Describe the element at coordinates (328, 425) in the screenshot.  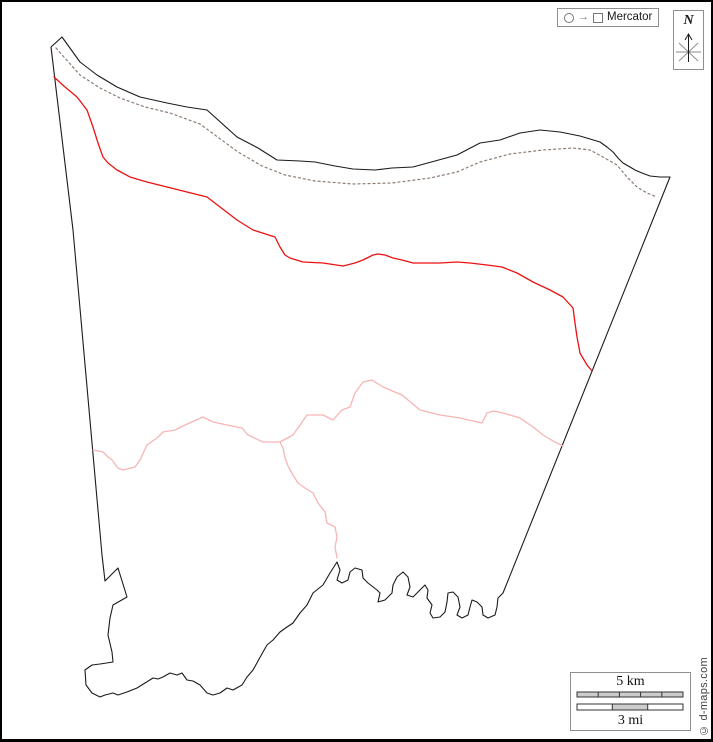
I see `pink-river-main-path` at that location.